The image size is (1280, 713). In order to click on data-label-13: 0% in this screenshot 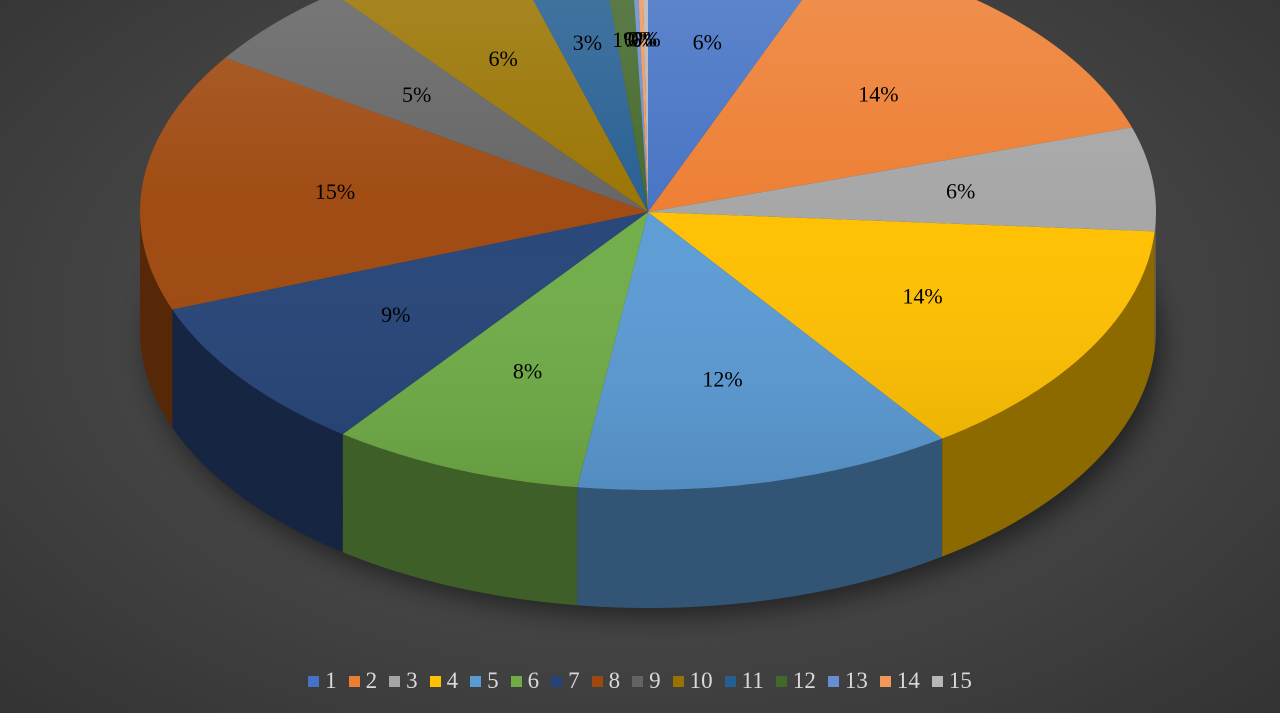, I will do `click(638, 39)`.